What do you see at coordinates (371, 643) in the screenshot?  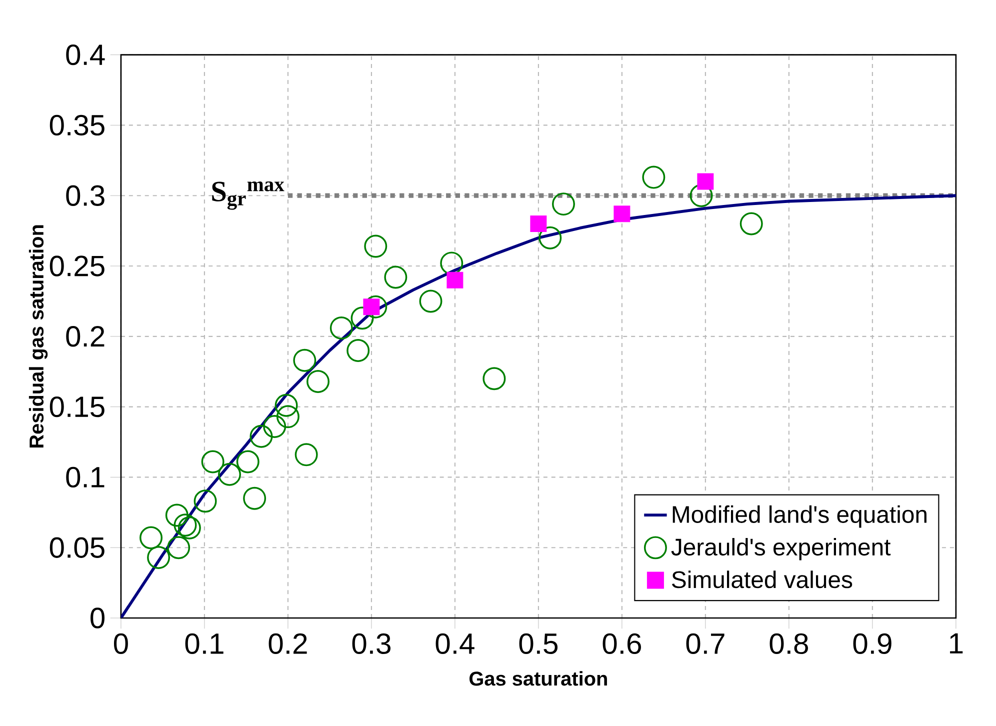 I see `x-tick-label: 0.3` at bounding box center [371, 643].